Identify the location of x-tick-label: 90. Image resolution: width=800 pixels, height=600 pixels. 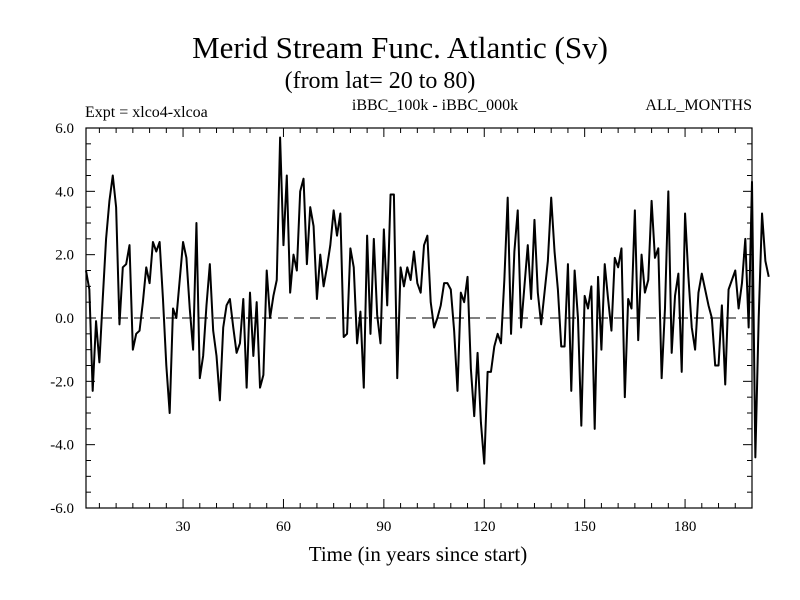
(383, 527).